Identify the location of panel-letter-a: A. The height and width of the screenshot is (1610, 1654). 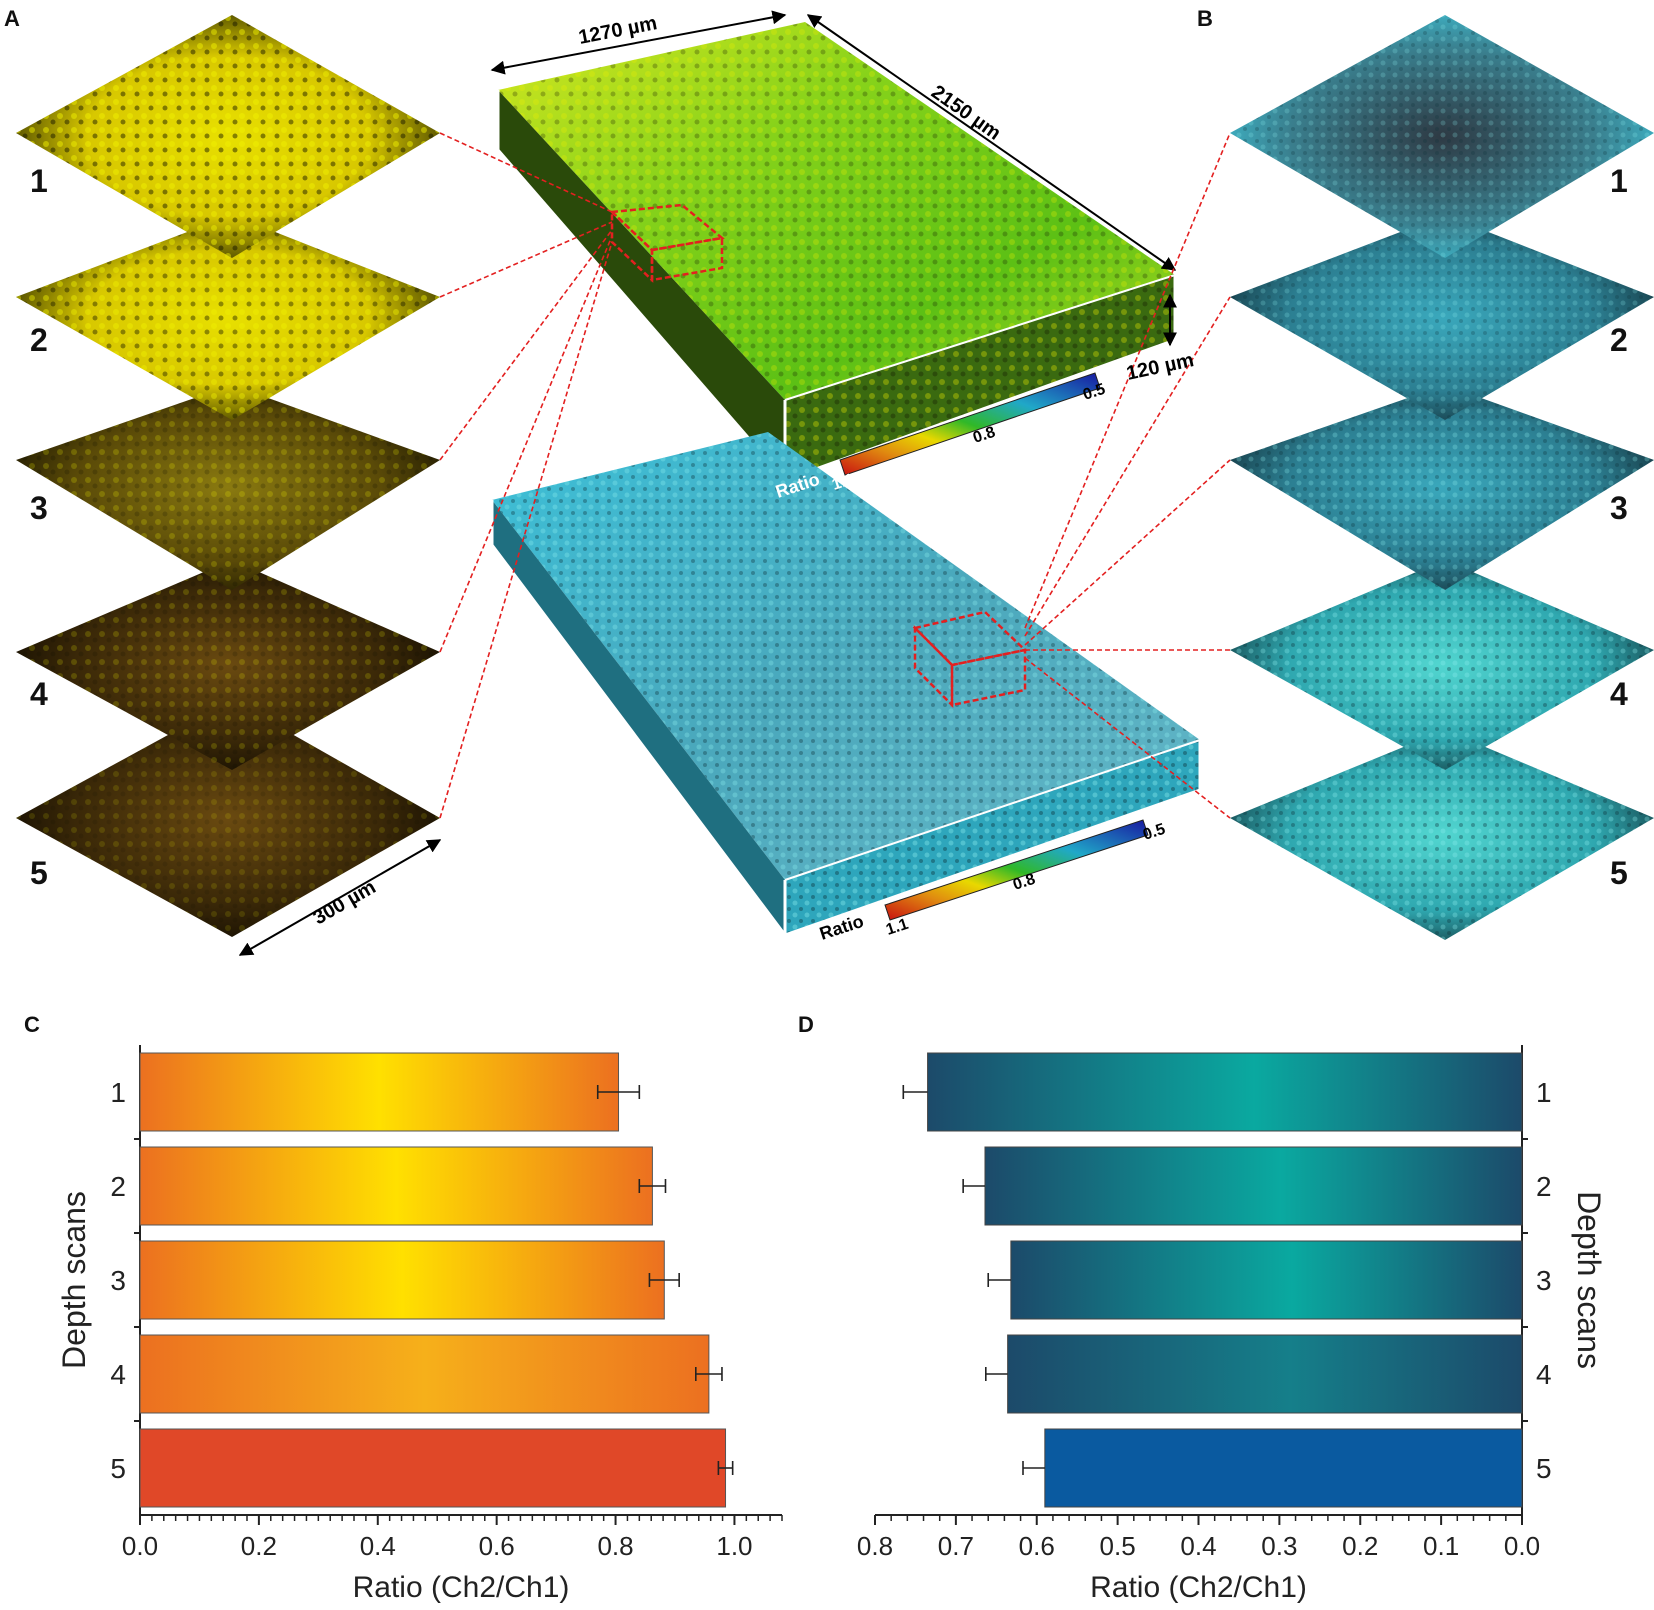
(12, 18).